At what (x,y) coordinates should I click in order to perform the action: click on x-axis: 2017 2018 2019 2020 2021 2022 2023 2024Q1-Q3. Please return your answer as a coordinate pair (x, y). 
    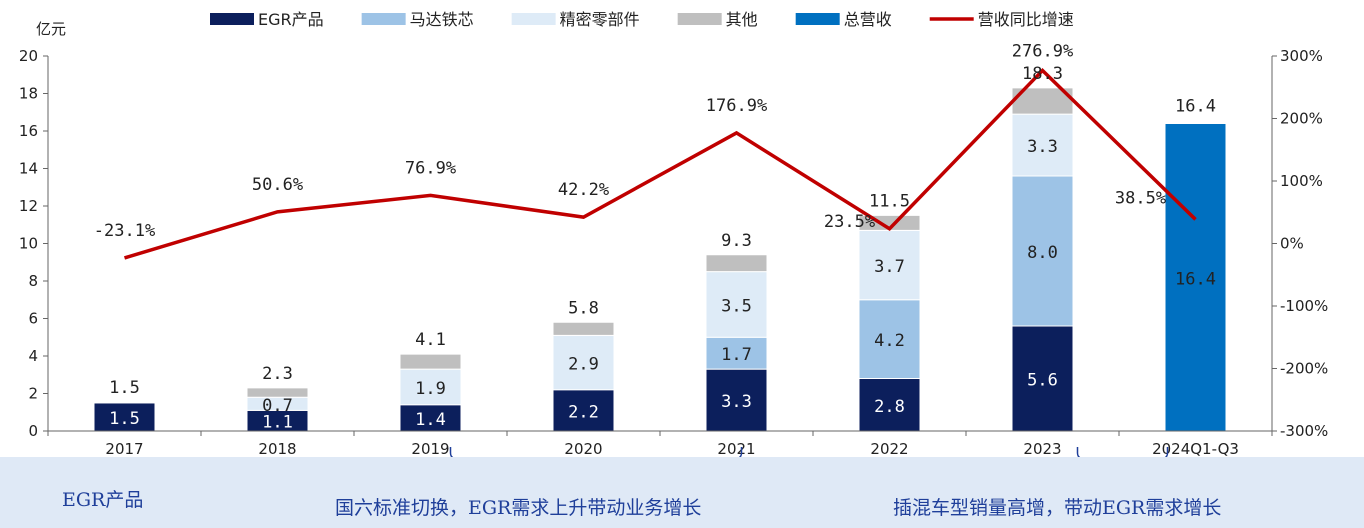
    Looking at the image, I should click on (660, 443).